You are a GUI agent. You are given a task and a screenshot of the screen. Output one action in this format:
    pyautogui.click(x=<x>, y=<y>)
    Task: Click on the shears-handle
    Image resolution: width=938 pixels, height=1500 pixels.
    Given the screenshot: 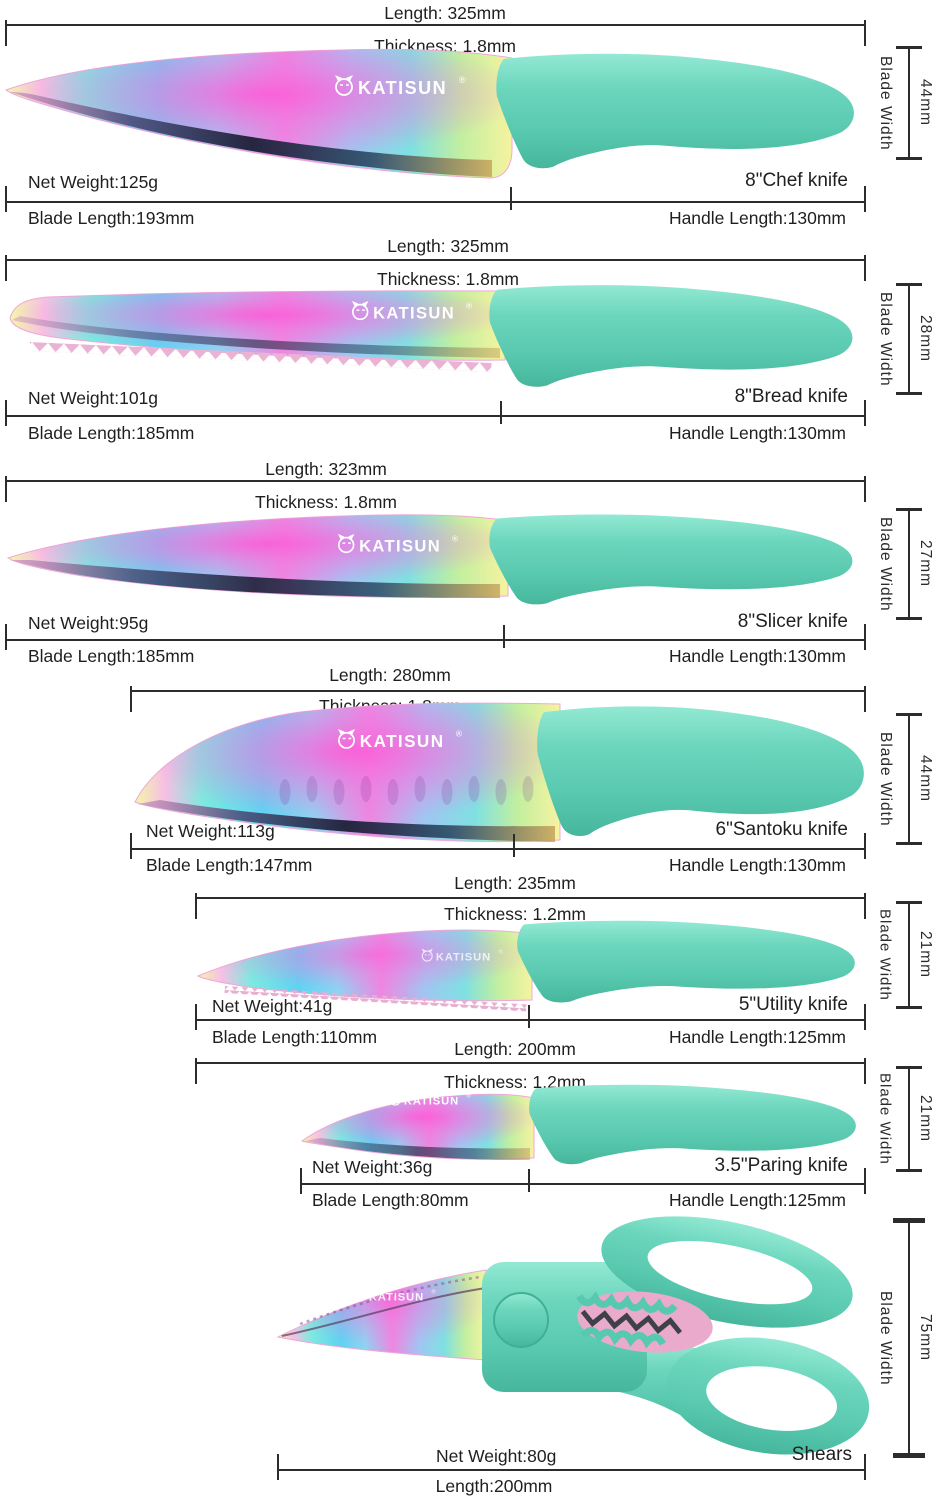 What is the action you would take?
    pyautogui.click(x=676, y=1335)
    